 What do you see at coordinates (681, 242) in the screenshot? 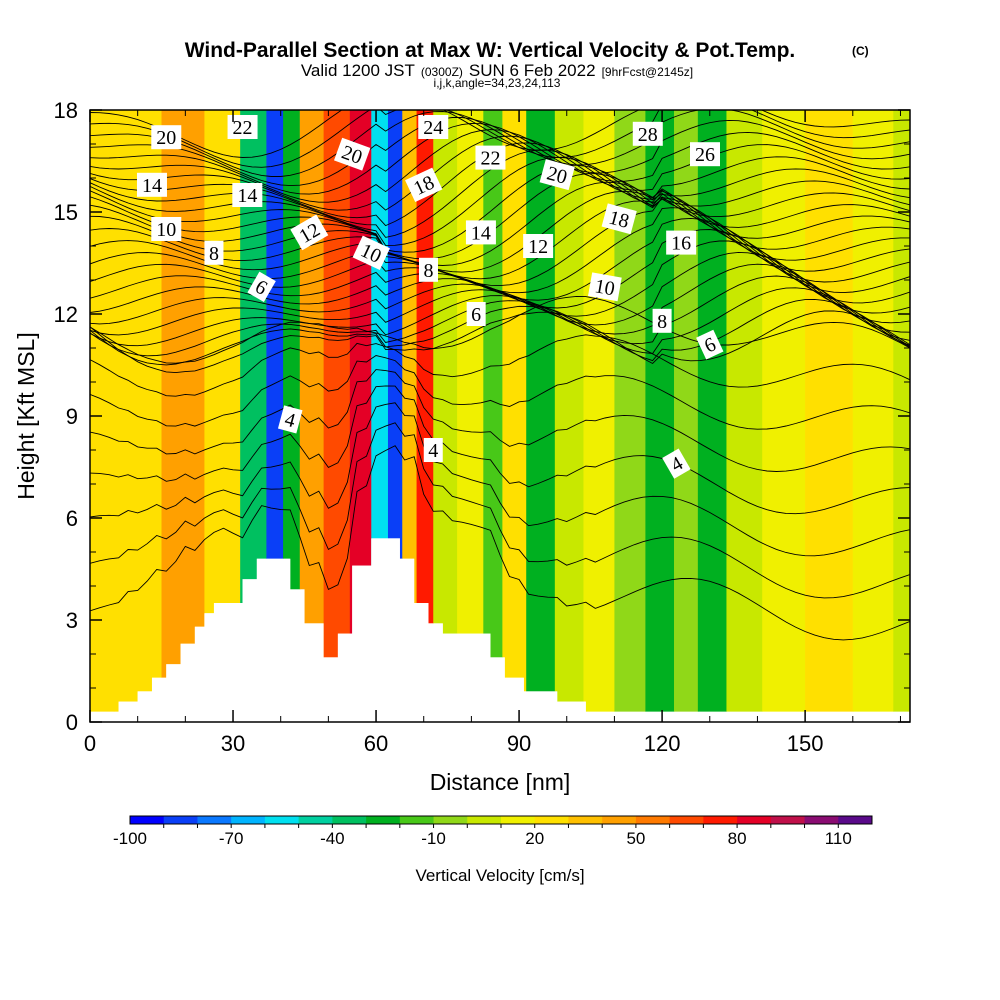
I see `contour-label: 16` at bounding box center [681, 242].